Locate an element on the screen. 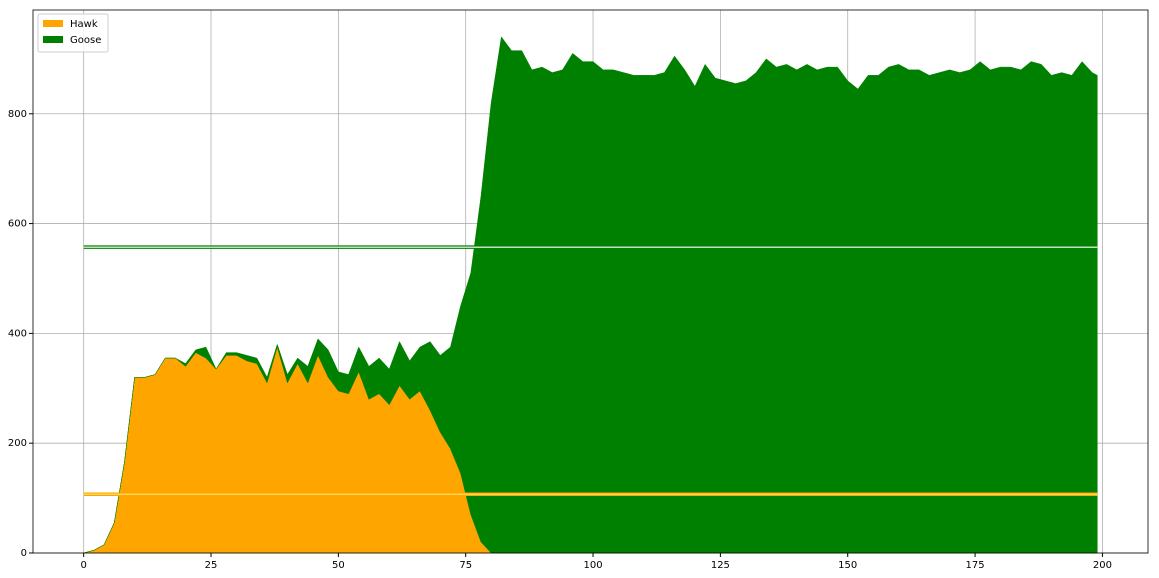 This screenshot has width=1159, height=578. x-tick-label: 125 is located at coordinates (720, 565).